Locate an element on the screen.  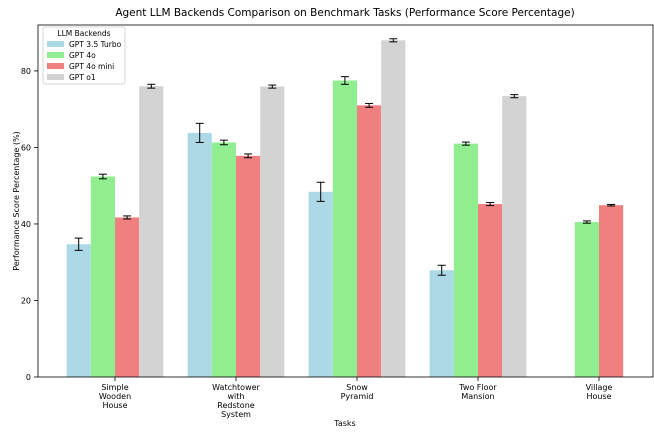
x-tick-label-line: Watchtower is located at coordinates (236, 387).